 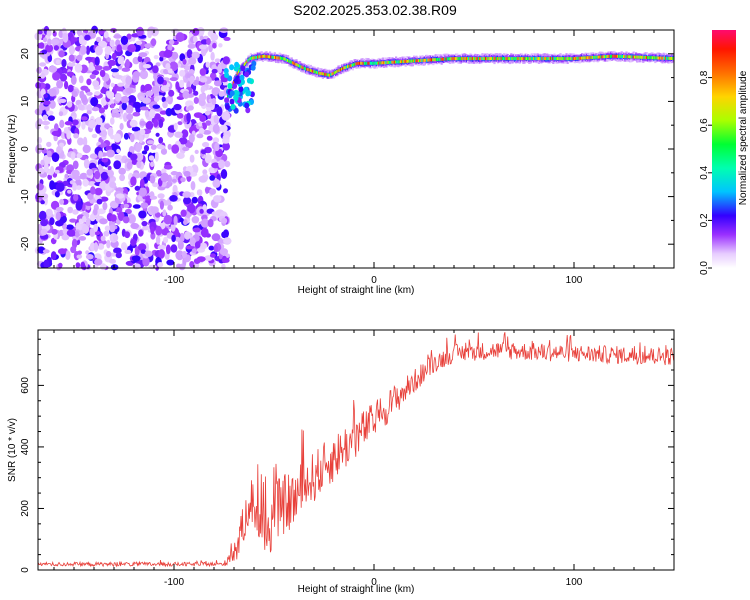 I want to click on spectrogram-x-label: Height of straight line (km), so click(x=356, y=290).